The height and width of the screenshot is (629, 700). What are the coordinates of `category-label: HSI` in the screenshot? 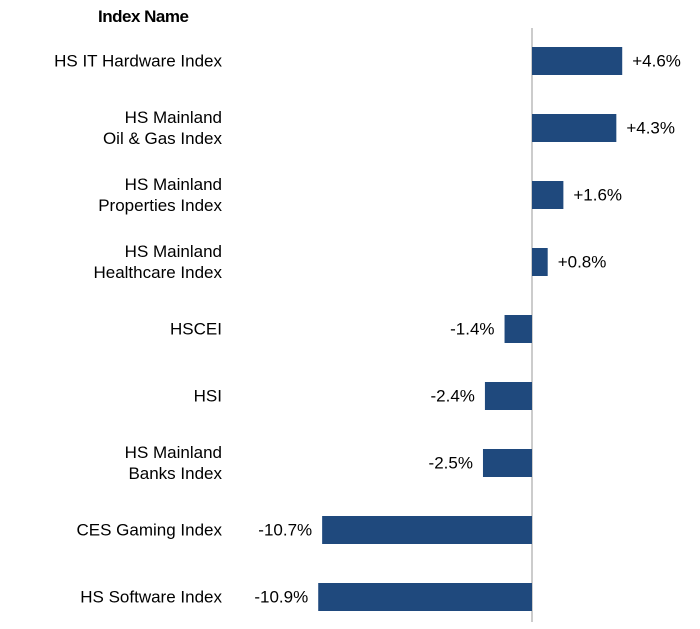 It's located at (207, 396).